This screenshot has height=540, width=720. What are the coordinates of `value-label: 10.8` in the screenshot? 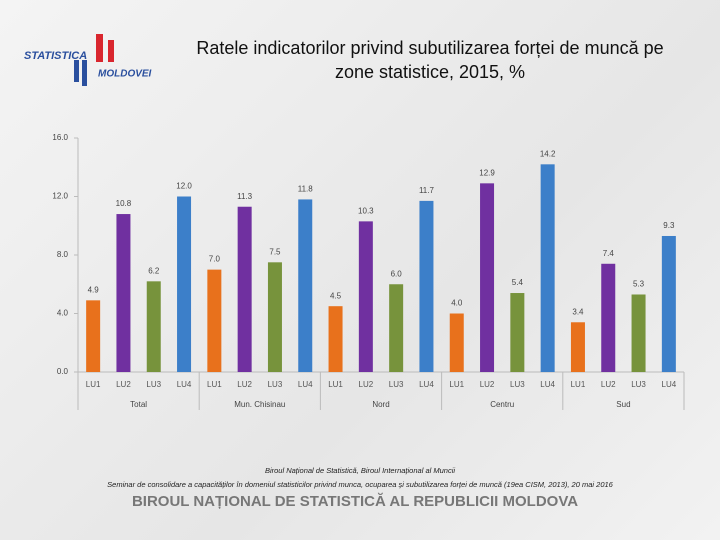 It's located at (124, 203).